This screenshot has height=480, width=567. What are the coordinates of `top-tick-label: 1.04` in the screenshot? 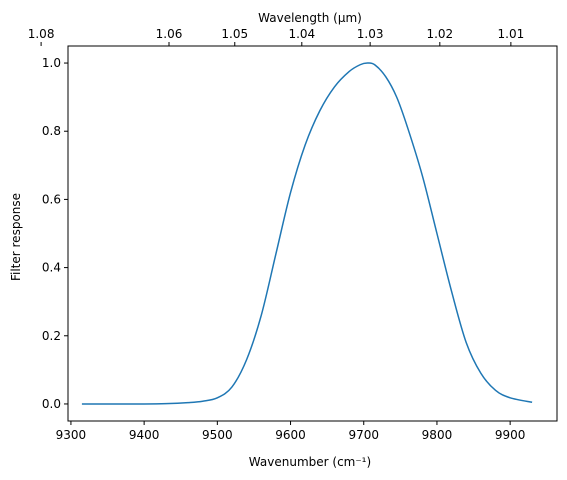 It's located at (301, 34).